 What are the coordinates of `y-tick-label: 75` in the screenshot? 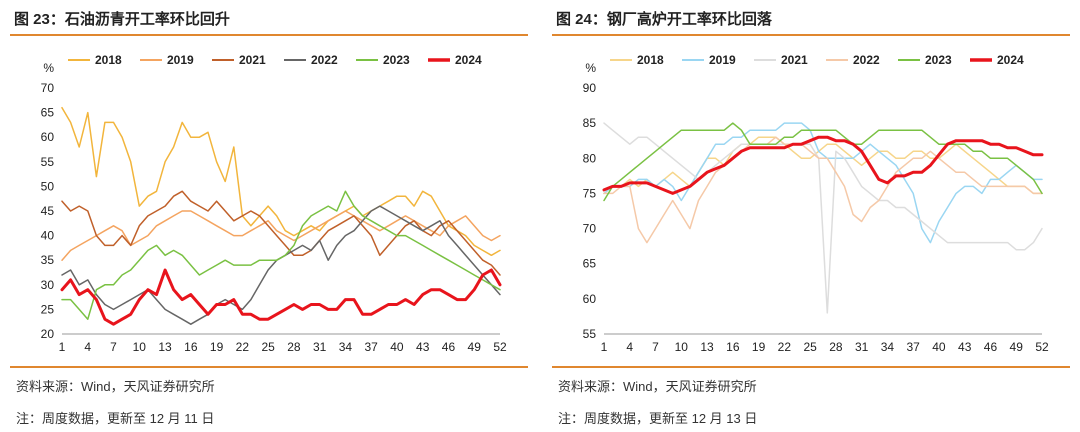 It's located at (590, 193).